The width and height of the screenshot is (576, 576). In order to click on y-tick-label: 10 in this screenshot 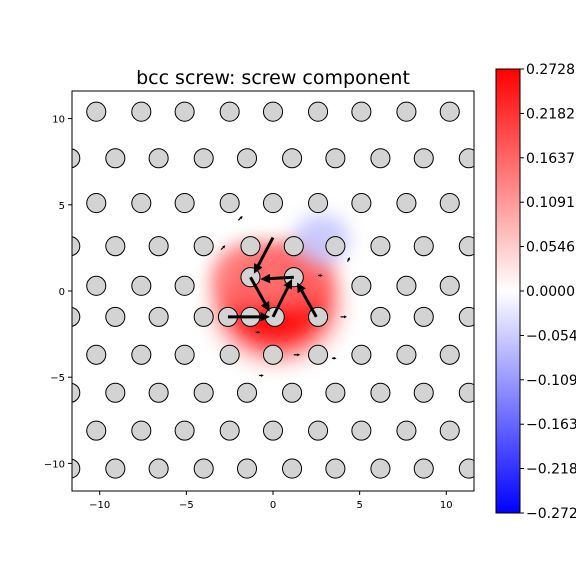, I will do `click(58, 120)`.